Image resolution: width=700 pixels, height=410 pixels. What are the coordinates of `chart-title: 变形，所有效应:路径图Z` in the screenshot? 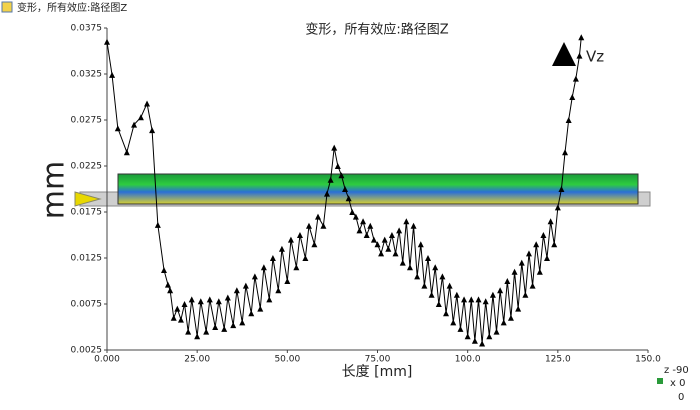 It's located at (376, 30).